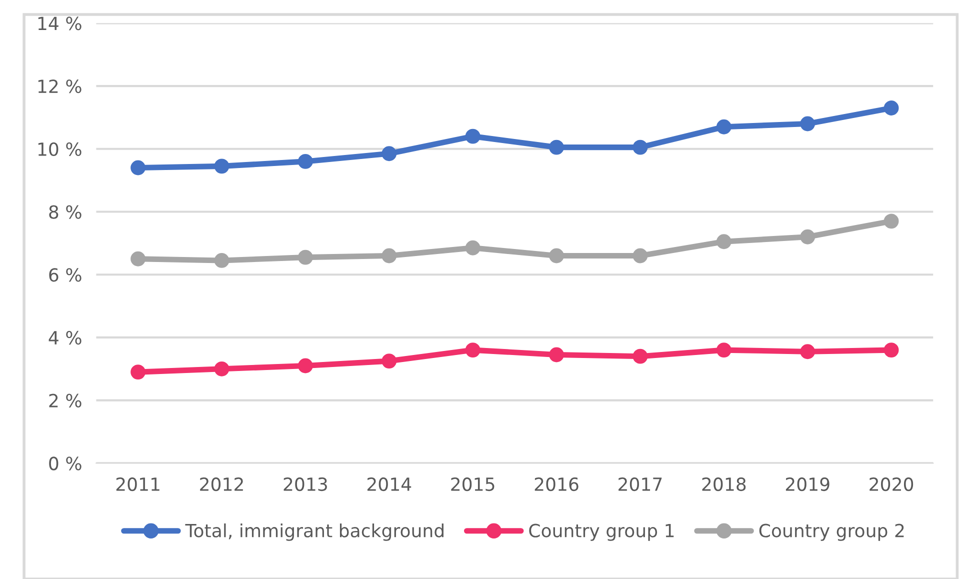  Describe the element at coordinates (640, 484) in the screenshot. I see `x-tick-label: 2017` at that location.